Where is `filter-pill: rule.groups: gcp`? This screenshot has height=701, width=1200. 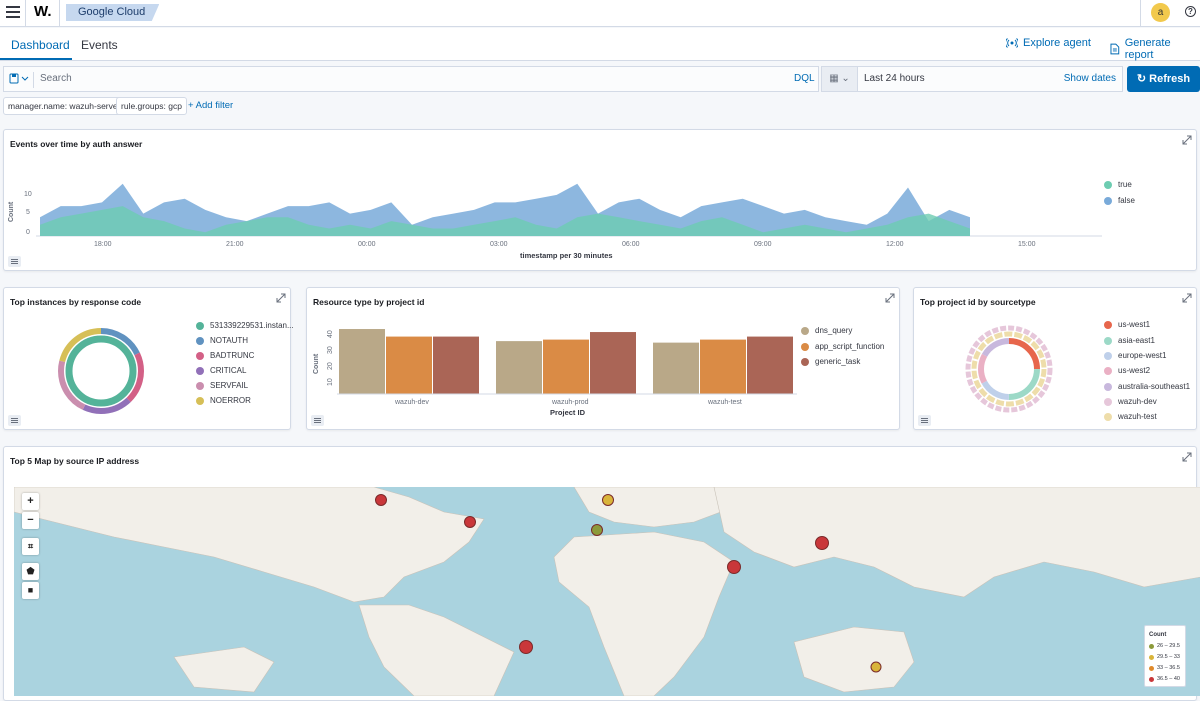 filter-pill: rule.groups: gcp is located at coordinates (151, 106).